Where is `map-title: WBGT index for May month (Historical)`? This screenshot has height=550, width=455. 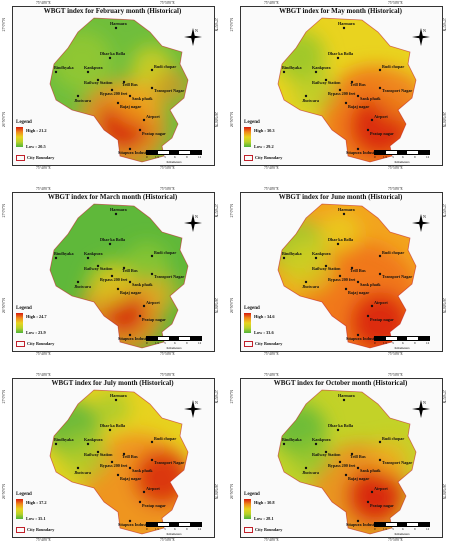 map-title: WBGT index for May month (Historical) is located at coordinates (340, 11).